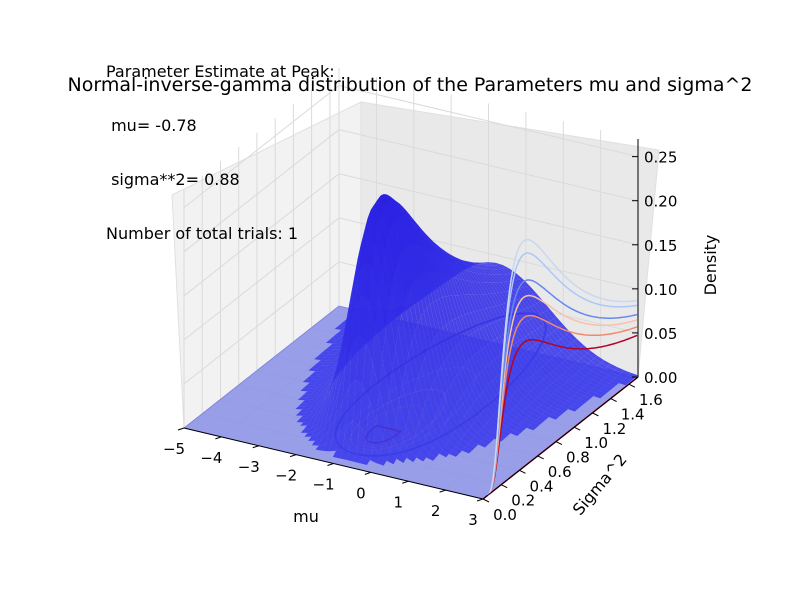 Image resolution: width=800 pixels, height=600 pixels. Describe the element at coordinates (632, 385) in the screenshot. I see `y-tick-mark` at that location.